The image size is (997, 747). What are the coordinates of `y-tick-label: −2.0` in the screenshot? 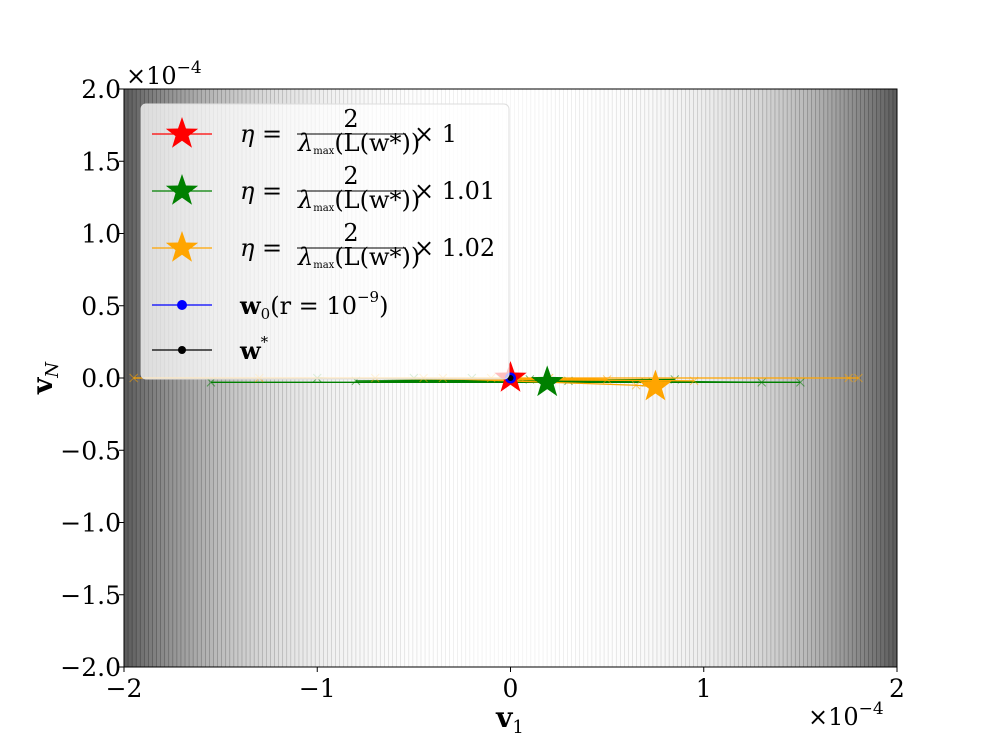 It's located at (90, 667).